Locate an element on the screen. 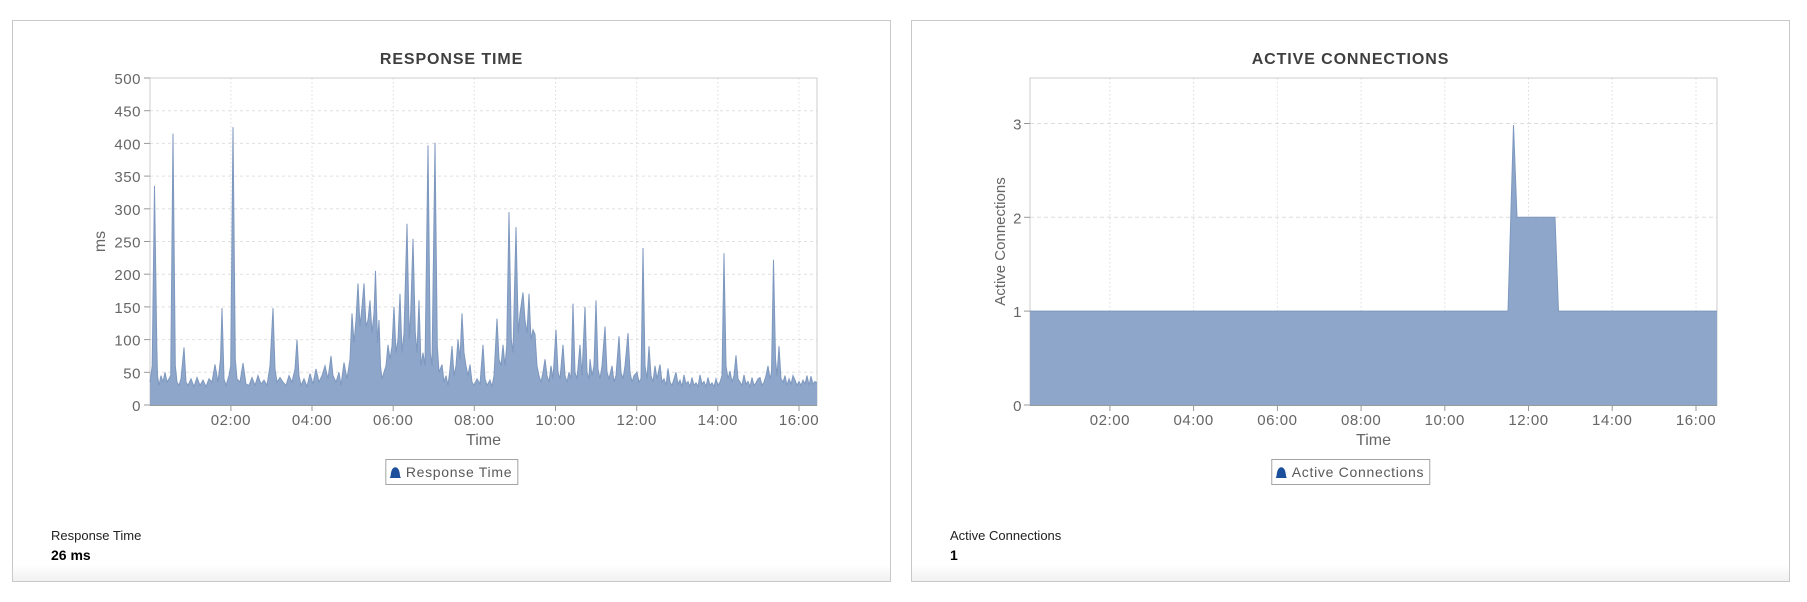 The width and height of the screenshot is (1807, 602). svg-text: 1 is located at coordinates (1017, 312).